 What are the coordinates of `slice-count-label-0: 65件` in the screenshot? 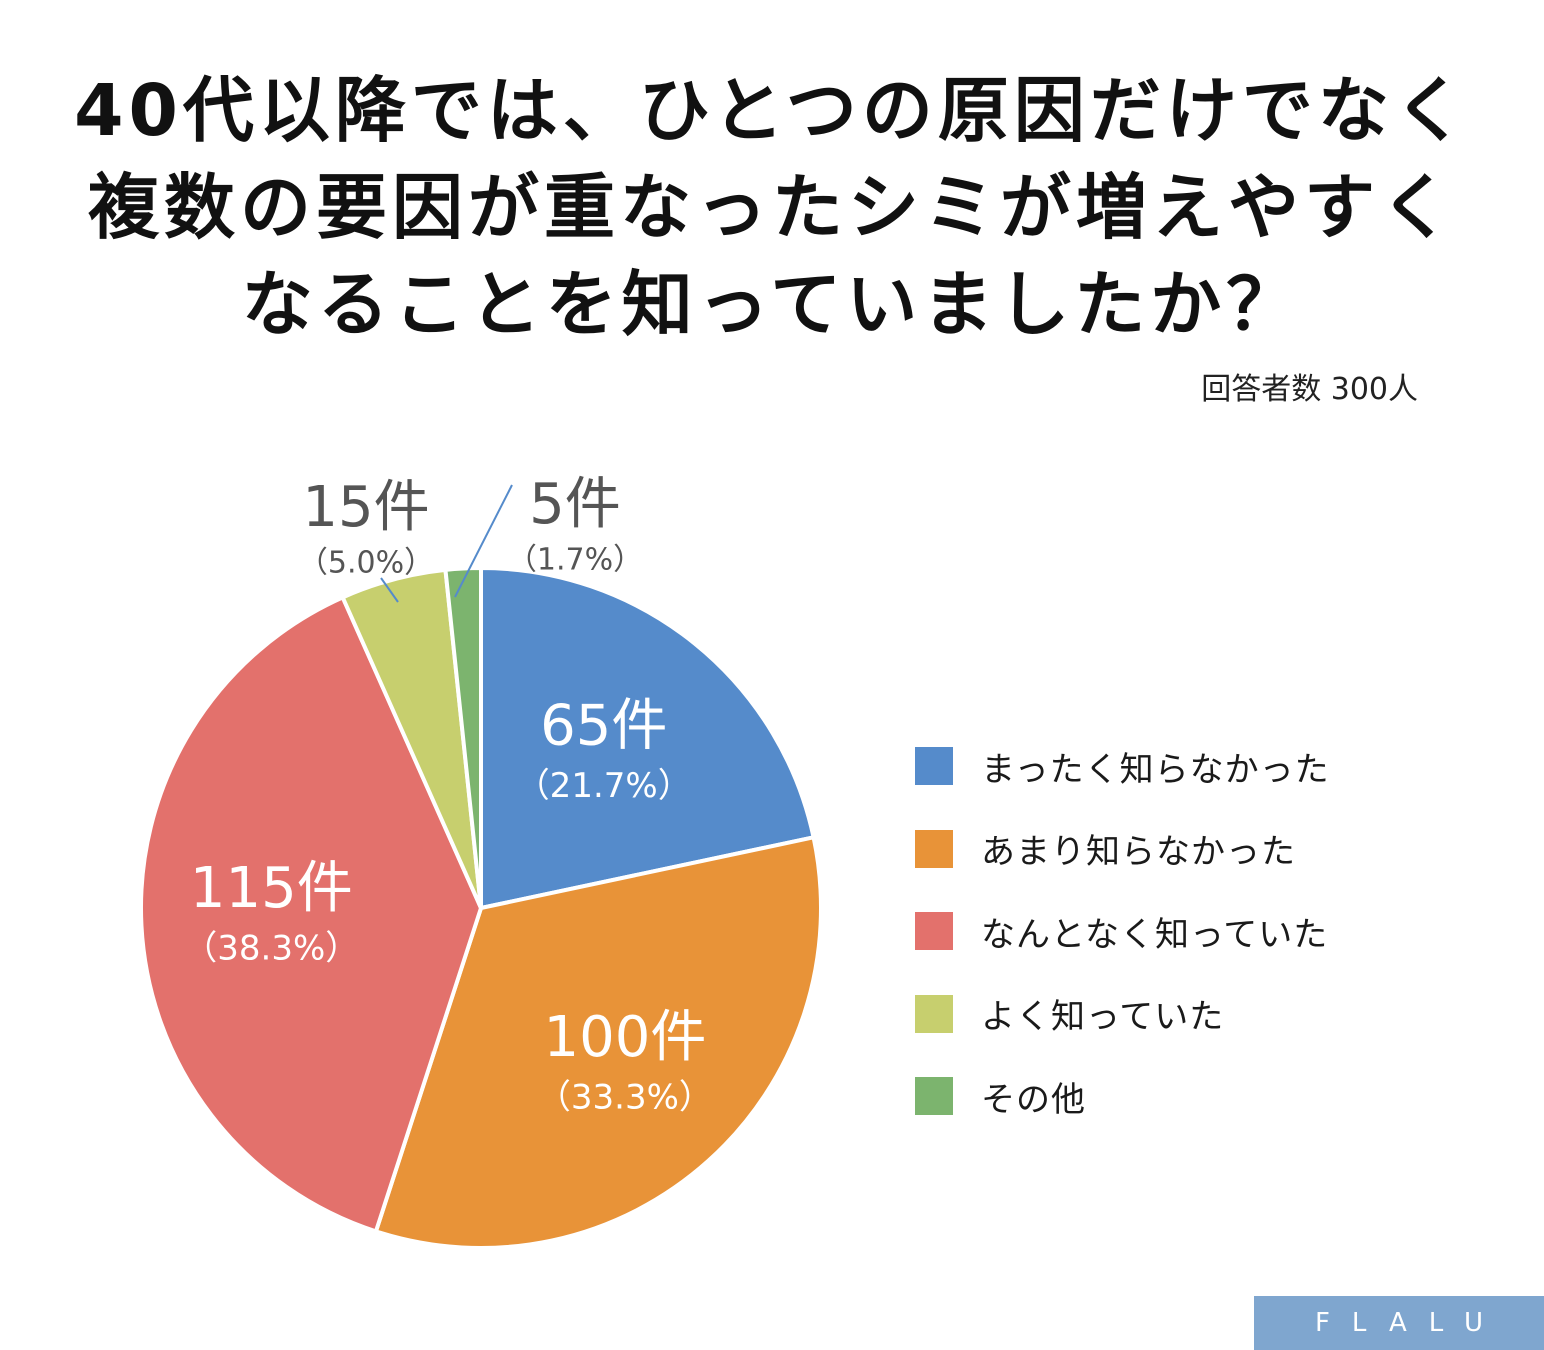 It's located at (603, 726).